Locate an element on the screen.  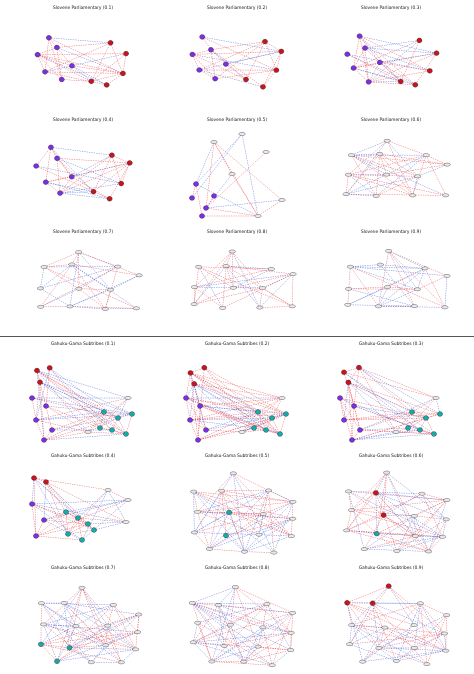
network-panel: Slovene Parliamentary (0.3) is located at coordinates (391, 60).